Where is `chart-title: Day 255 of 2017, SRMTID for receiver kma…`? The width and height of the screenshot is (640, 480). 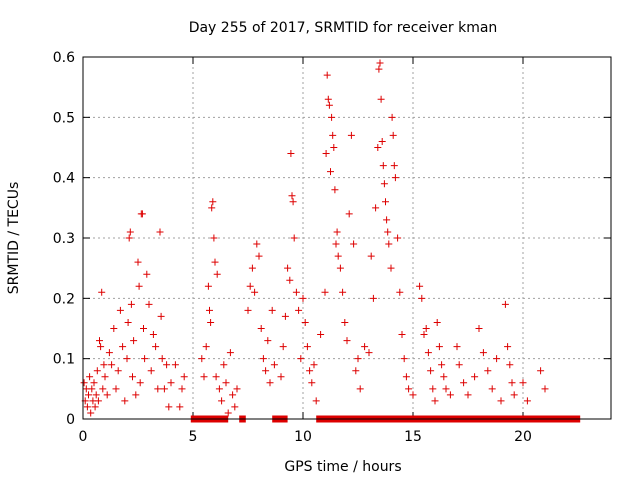
chart-title: Day 255 of 2017, SRMTID for receiver kma… is located at coordinates (343, 28).